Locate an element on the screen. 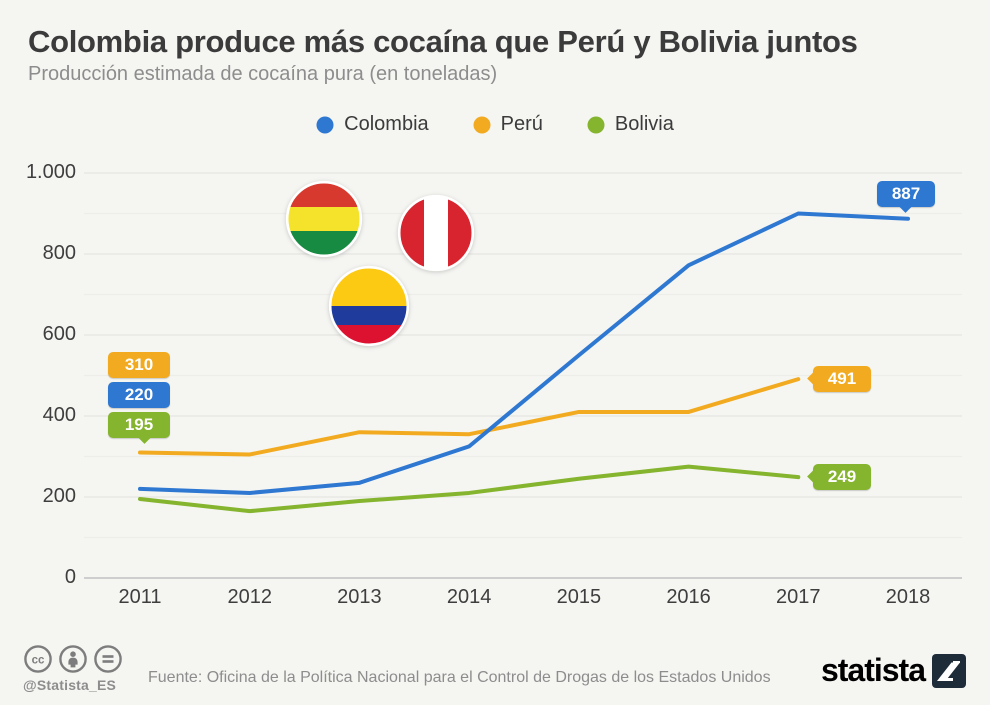 Image resolution: width=990 pixels, height=705 pixels. twitter-handle: @Statista_ES is located at coordinates (70, 685).